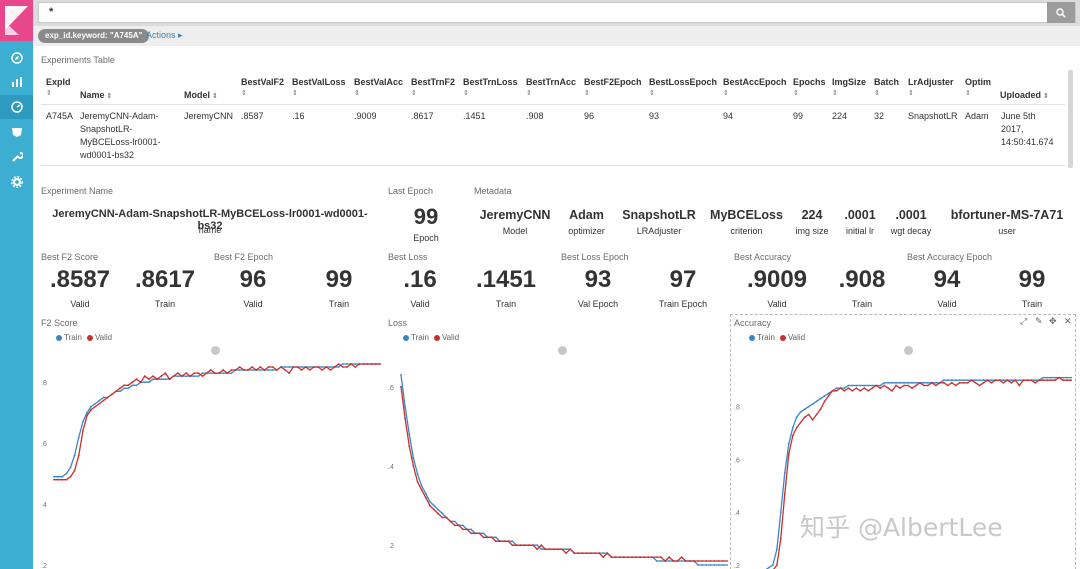 The width and height of the screenshot is (1080, 569). Describe the element at coordinates (1024, 321) in the screenshot. I see `expand-icon: ⤢` at that location.